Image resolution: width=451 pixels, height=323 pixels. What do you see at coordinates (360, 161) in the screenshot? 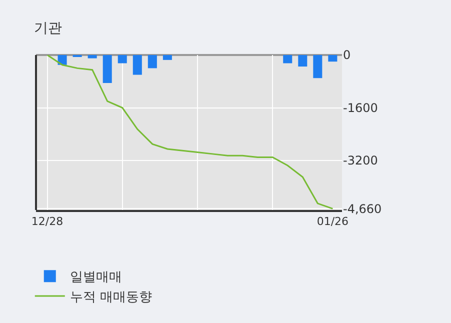
I see `y-tick-label: -3200` at bounding box center [360, 161].